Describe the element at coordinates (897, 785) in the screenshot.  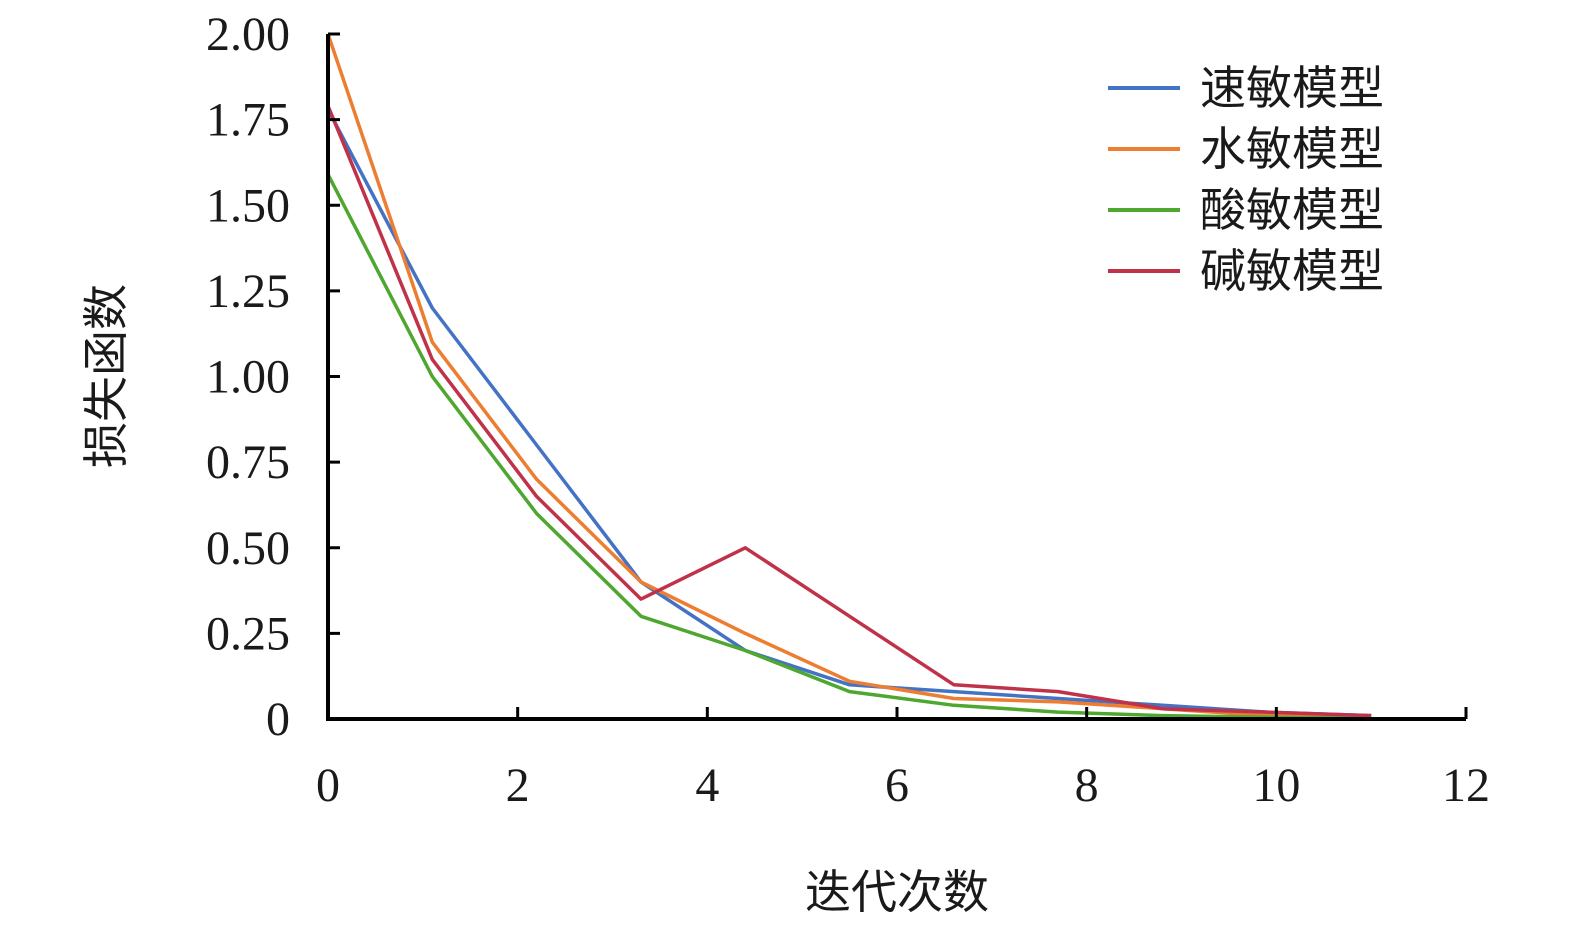
I see `x-tick-label: 6` at that location.